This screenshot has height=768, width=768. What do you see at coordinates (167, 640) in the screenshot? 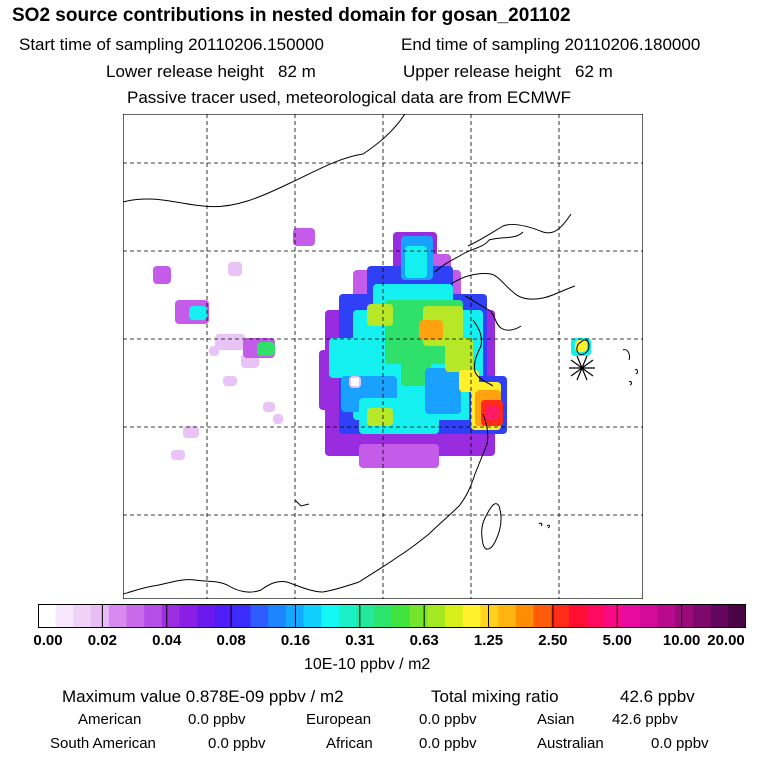
I see `colorbar-tick-label: 0.04` at bounding box center [167, 640].